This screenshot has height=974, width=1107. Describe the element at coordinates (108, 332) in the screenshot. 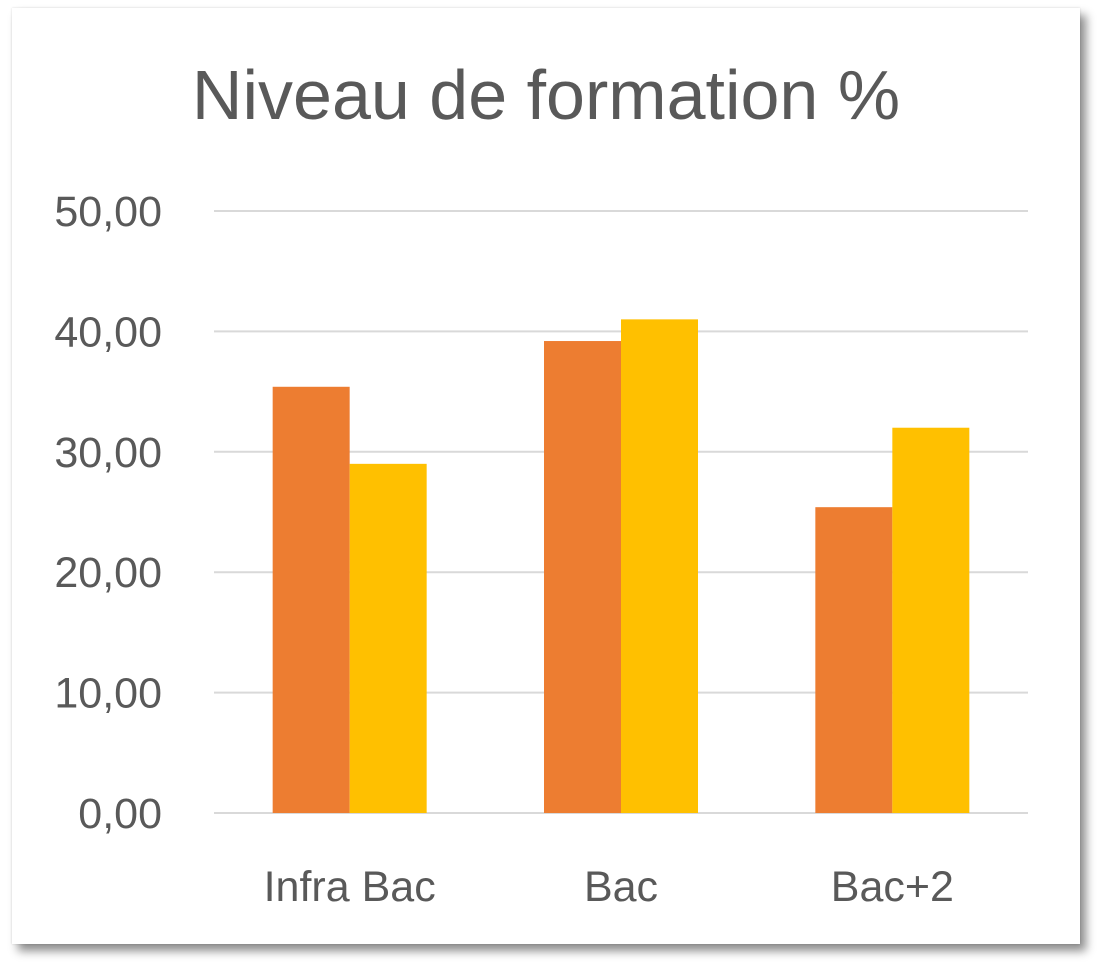

I see `y-tick-label: 40,00` at that location.